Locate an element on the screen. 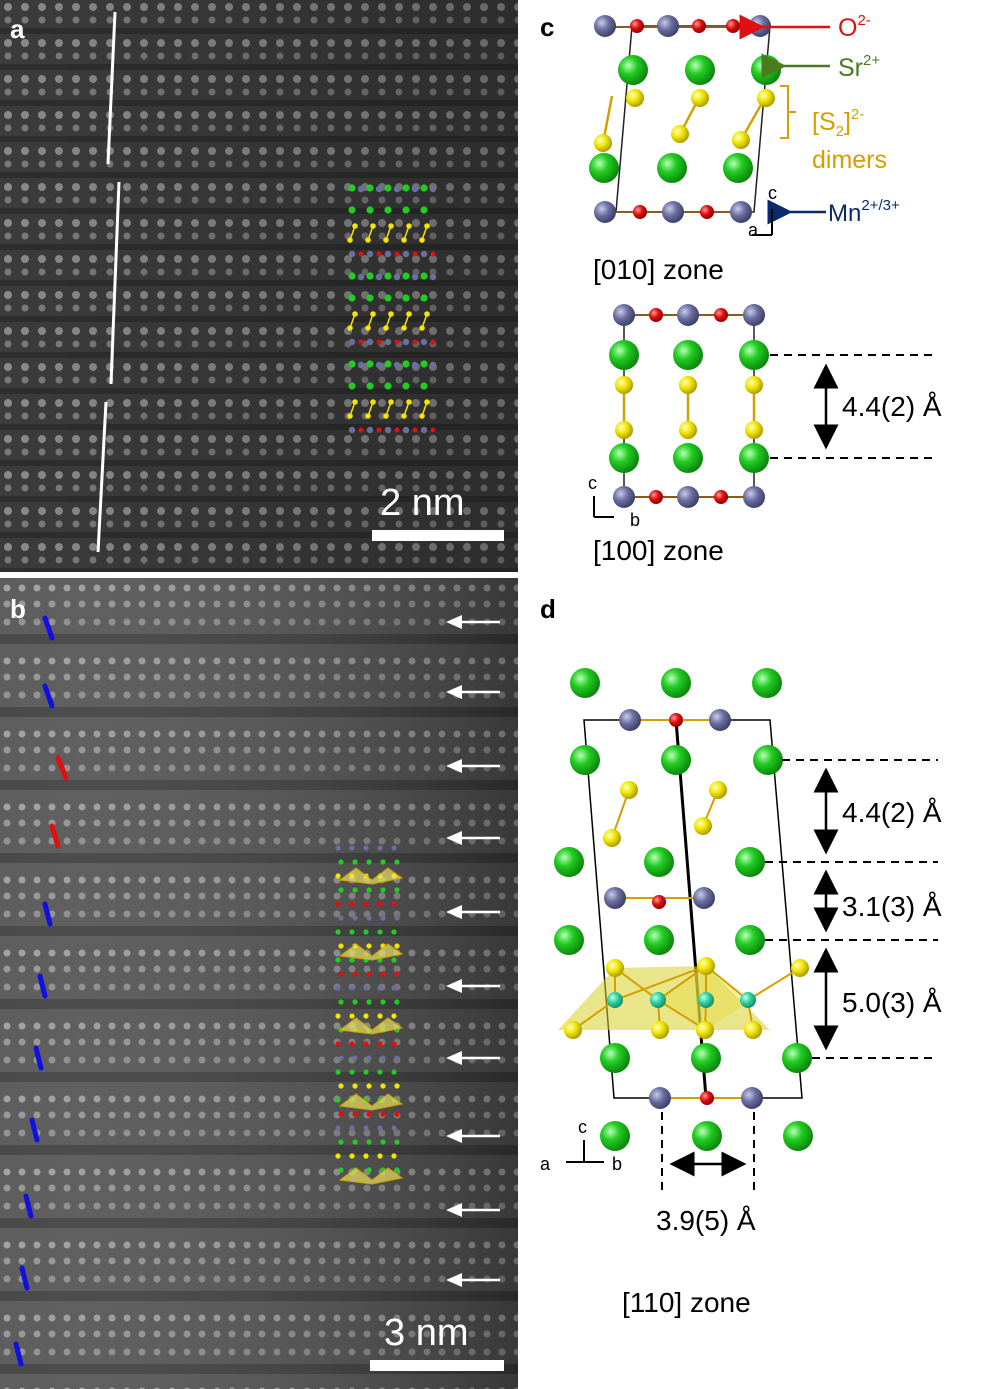  svg-text: a is located at coordinates (545, 1164).